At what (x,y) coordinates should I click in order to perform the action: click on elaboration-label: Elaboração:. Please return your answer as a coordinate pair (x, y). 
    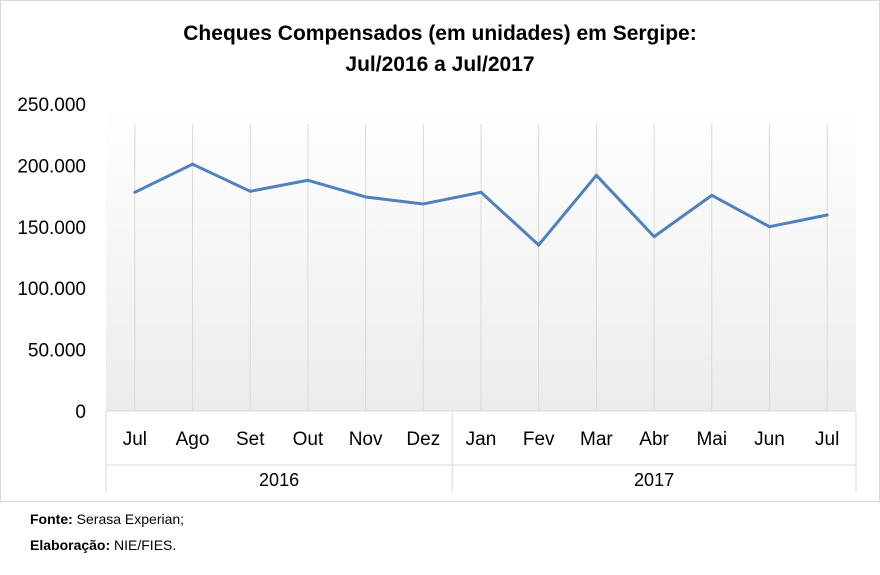
    Looking at the image, I should click on (70, 545).